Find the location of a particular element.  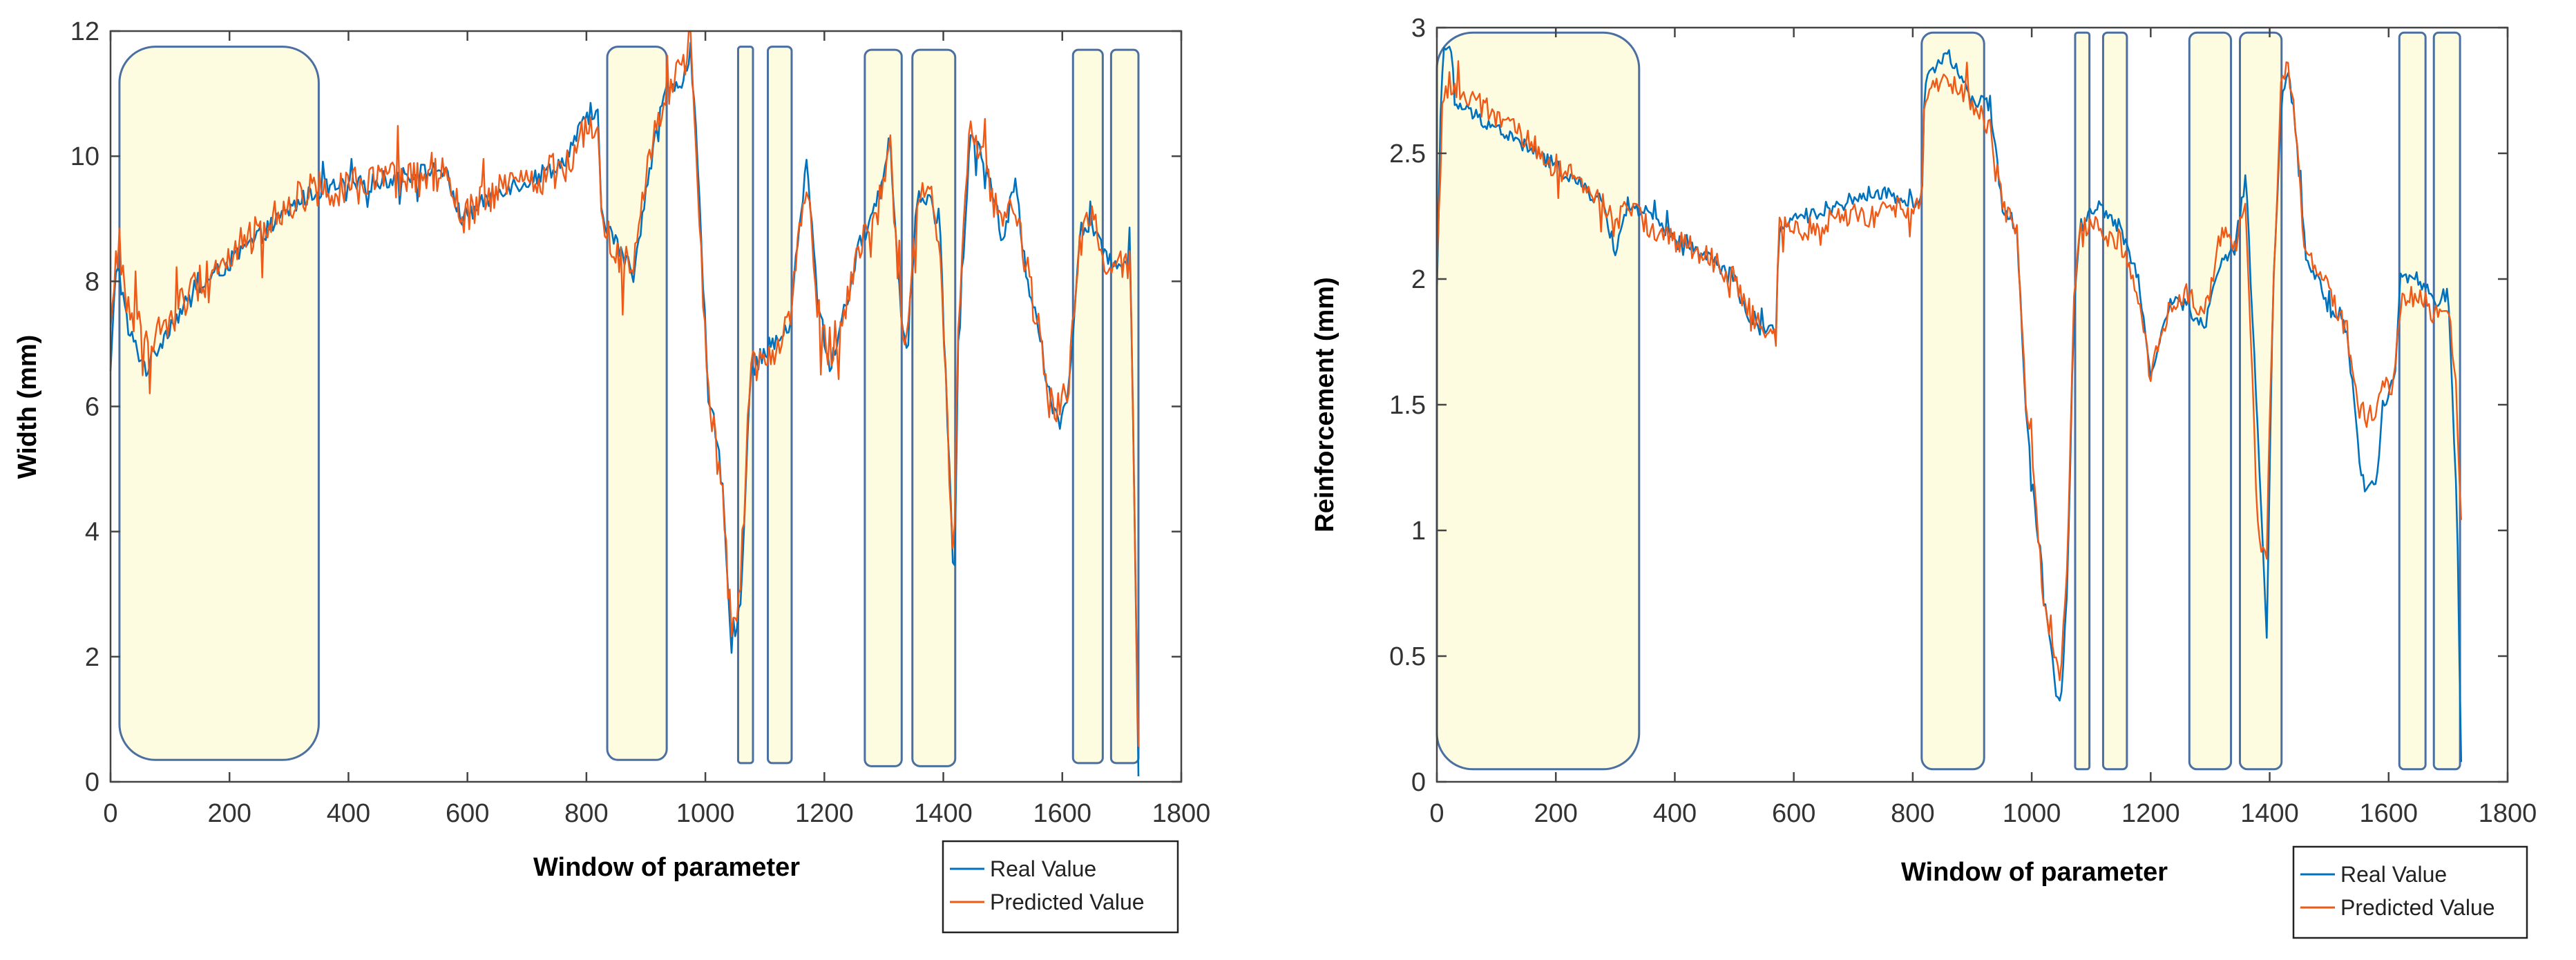

y-tick-label: 1.5 is located at coordinates (1407, 406).